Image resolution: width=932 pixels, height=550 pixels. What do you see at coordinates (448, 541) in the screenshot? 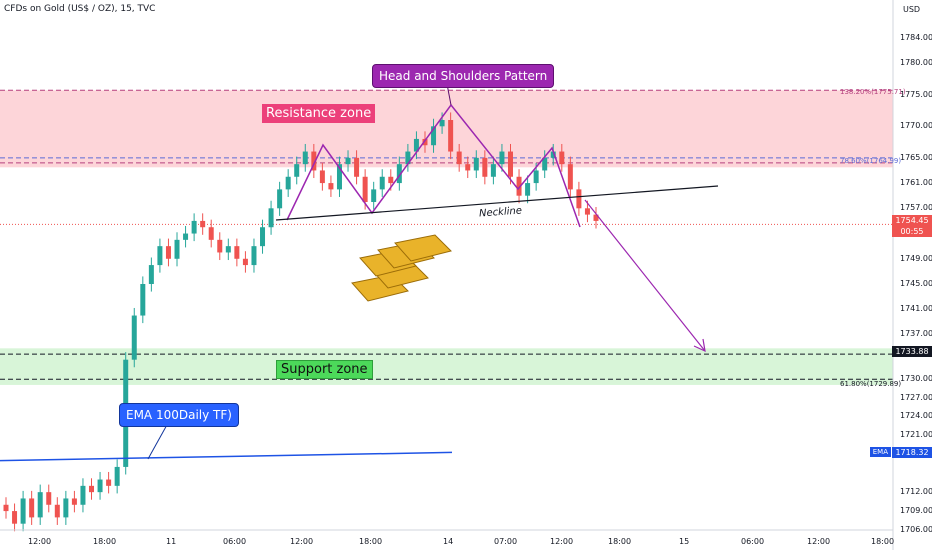
I see `time-tick-label: 14` at bounding box center [448, 541].